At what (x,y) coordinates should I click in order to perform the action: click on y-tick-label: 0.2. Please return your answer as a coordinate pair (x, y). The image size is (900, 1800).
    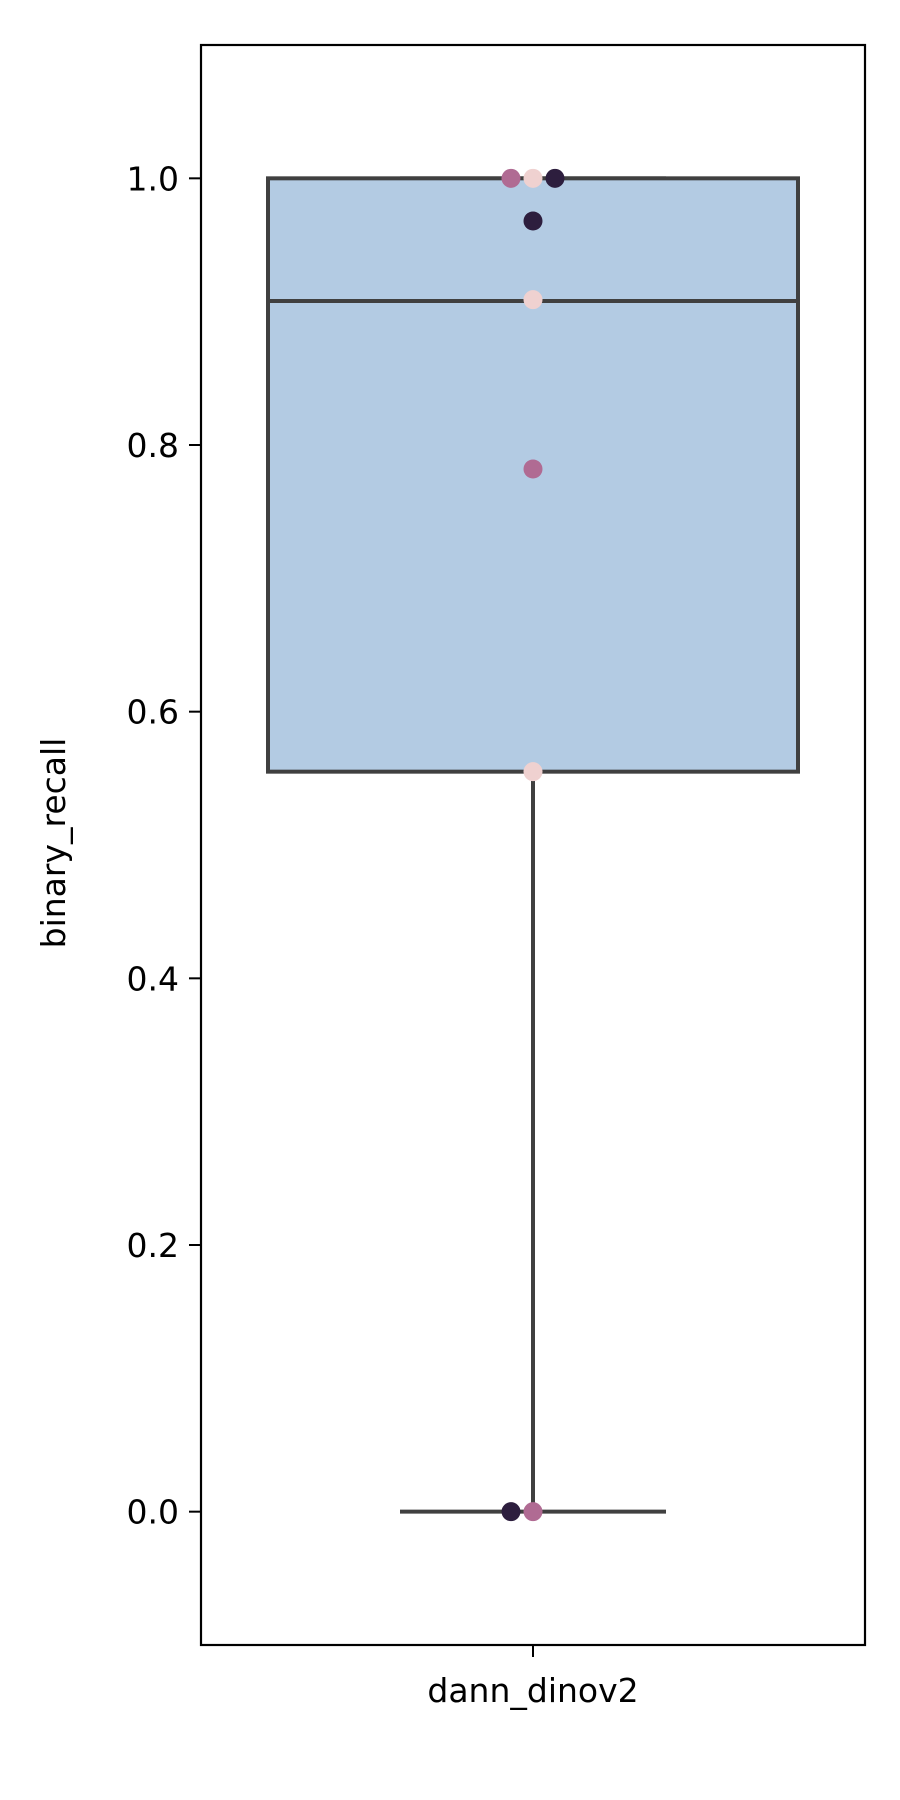
    Looking at the image, I should click on (153, 1245).